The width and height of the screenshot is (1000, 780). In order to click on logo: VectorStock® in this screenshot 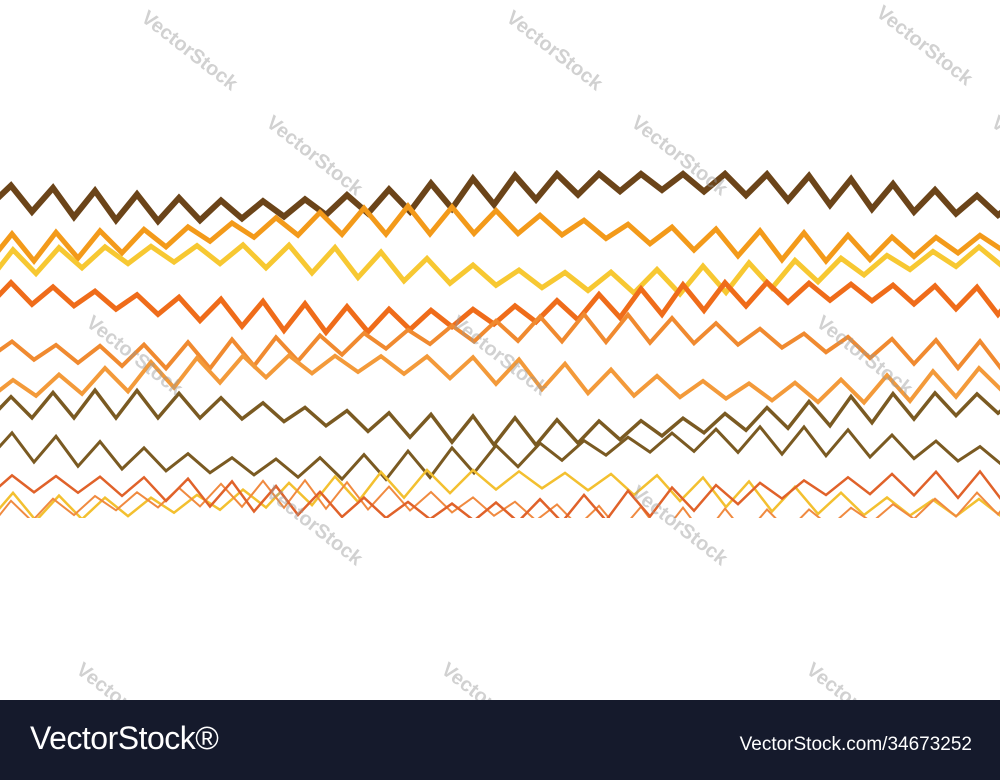, I will do `click(124, 738)`.